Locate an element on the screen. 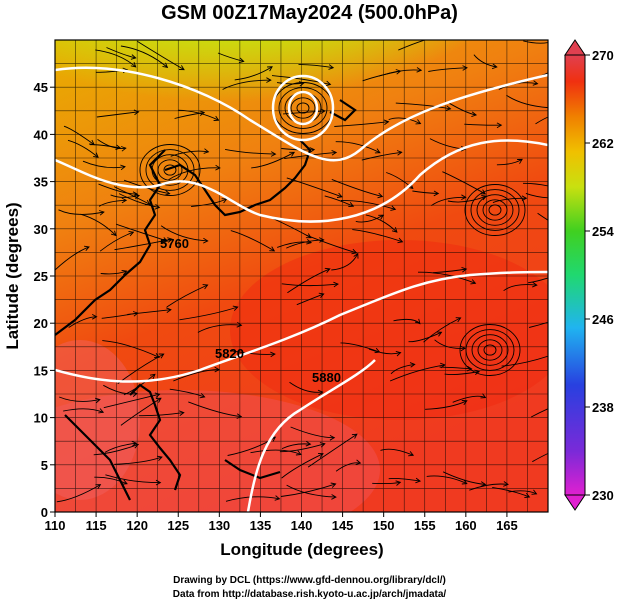  contour-label-5820: 5820 is located at coordinates (229, 353).